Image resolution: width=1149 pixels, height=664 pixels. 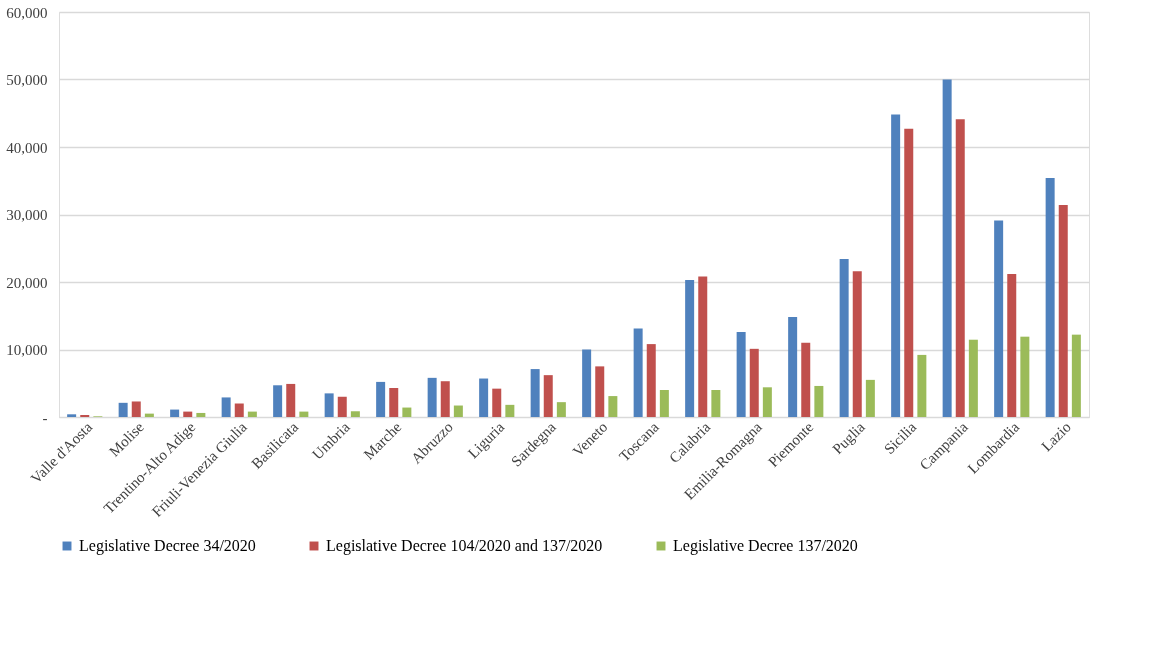 I want to click on y-tick-label: 40,000, so click(x=27, y=147).